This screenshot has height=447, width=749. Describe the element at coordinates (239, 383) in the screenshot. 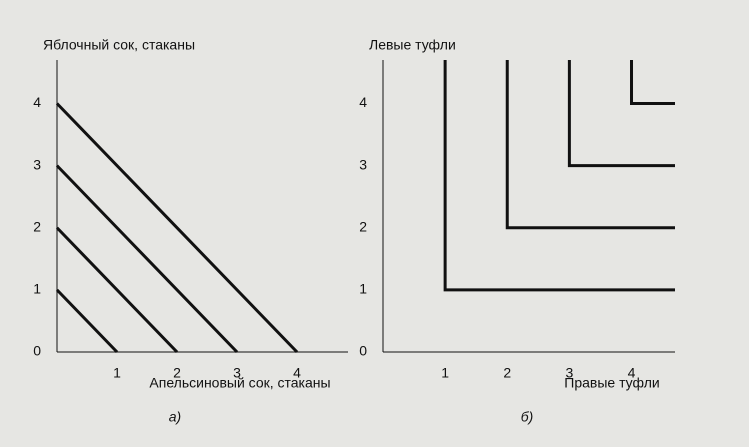

I see `x-axis-label: Апельсиновый сок, стаканы` at that location.